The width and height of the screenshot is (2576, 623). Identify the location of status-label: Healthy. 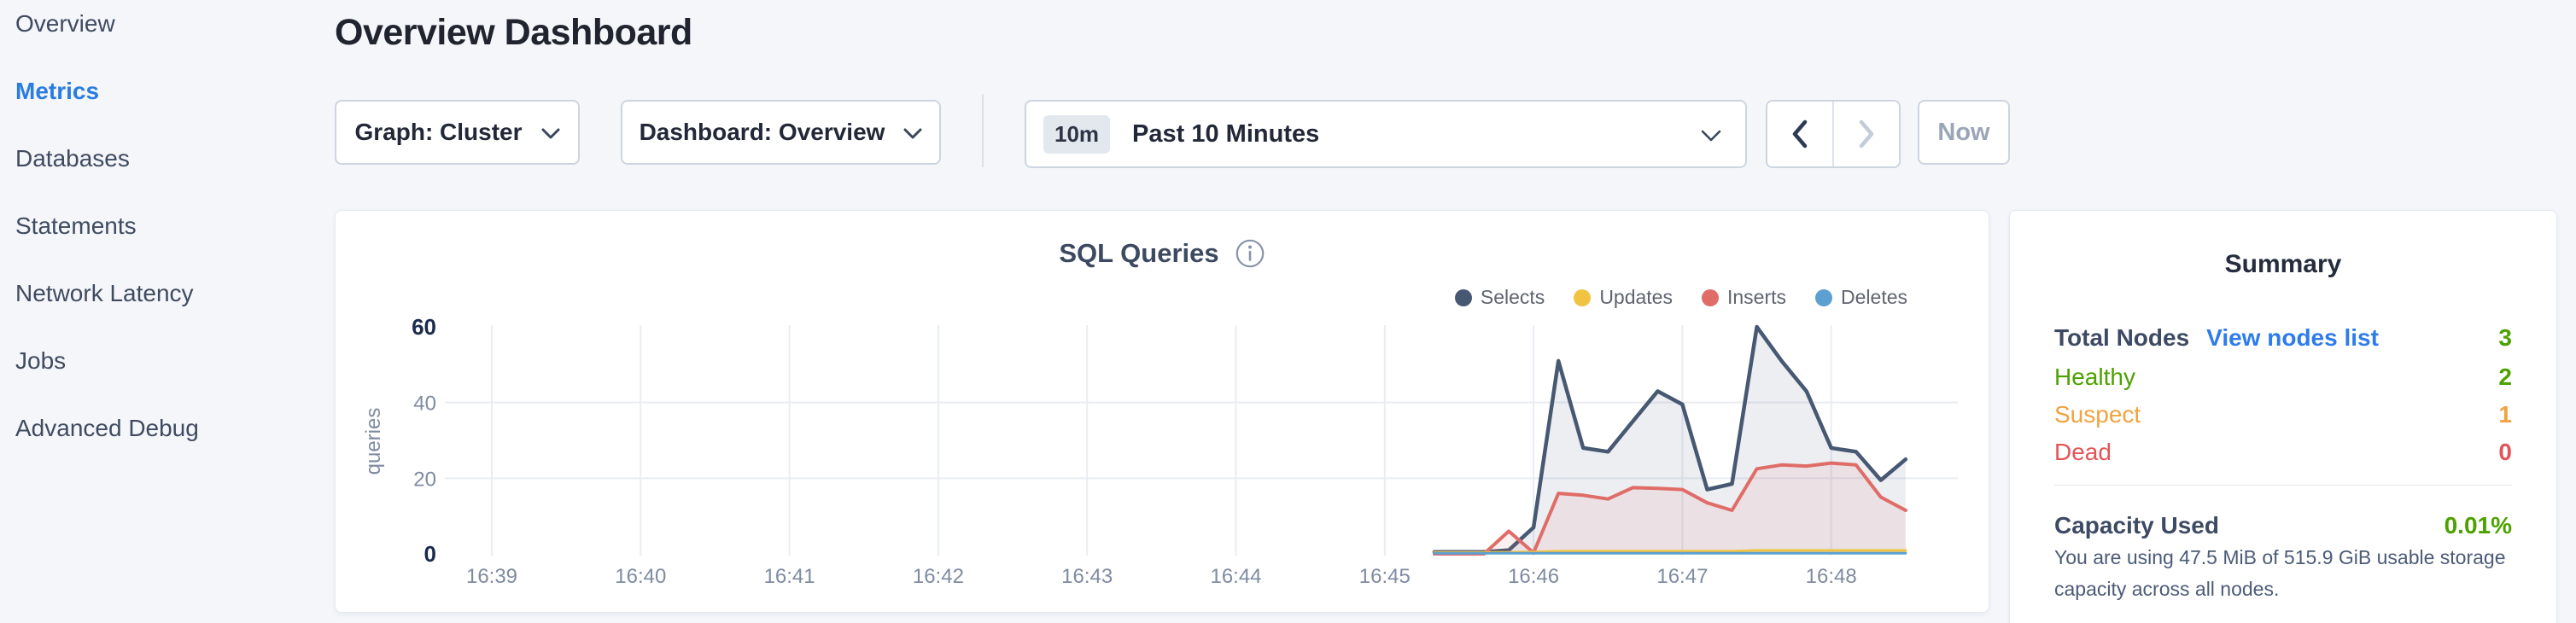
(2094, 377).